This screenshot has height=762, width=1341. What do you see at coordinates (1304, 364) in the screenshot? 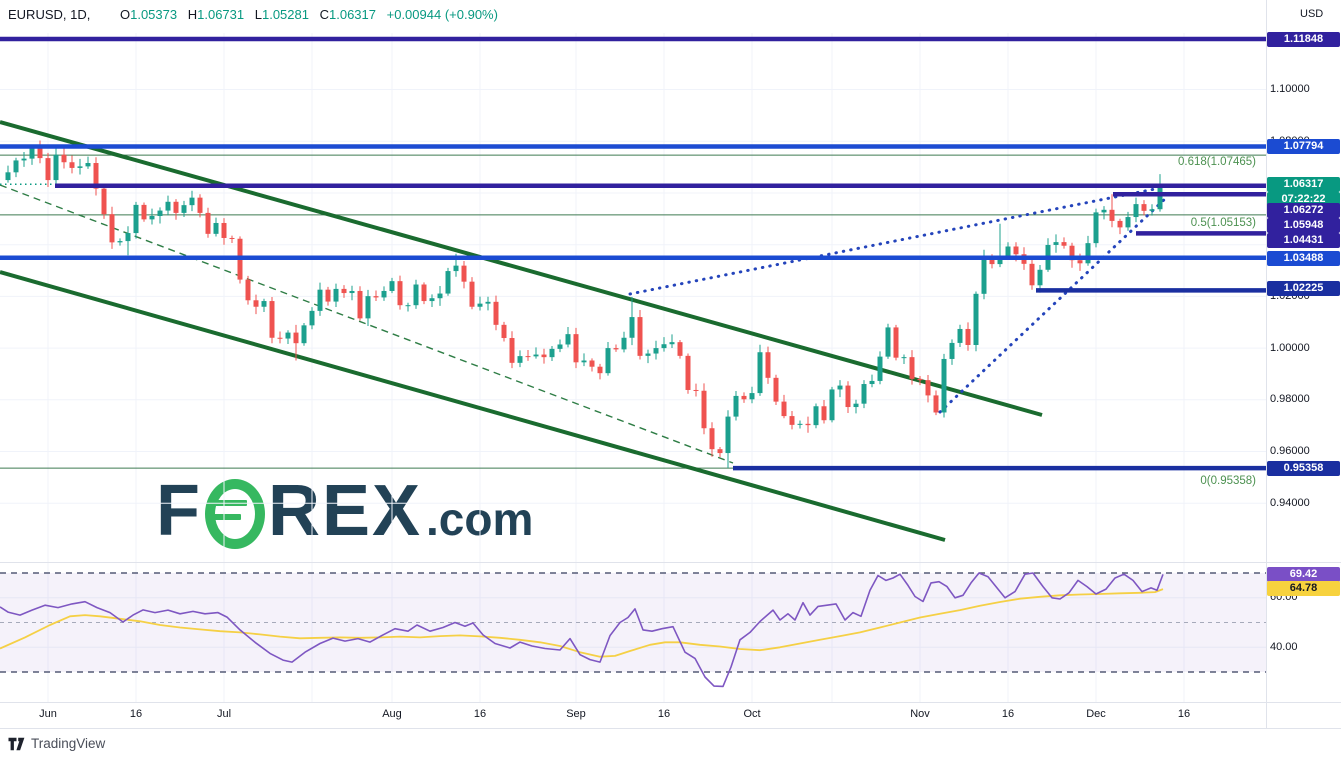
I see `price-axis` at bounding box center [1304, 364].